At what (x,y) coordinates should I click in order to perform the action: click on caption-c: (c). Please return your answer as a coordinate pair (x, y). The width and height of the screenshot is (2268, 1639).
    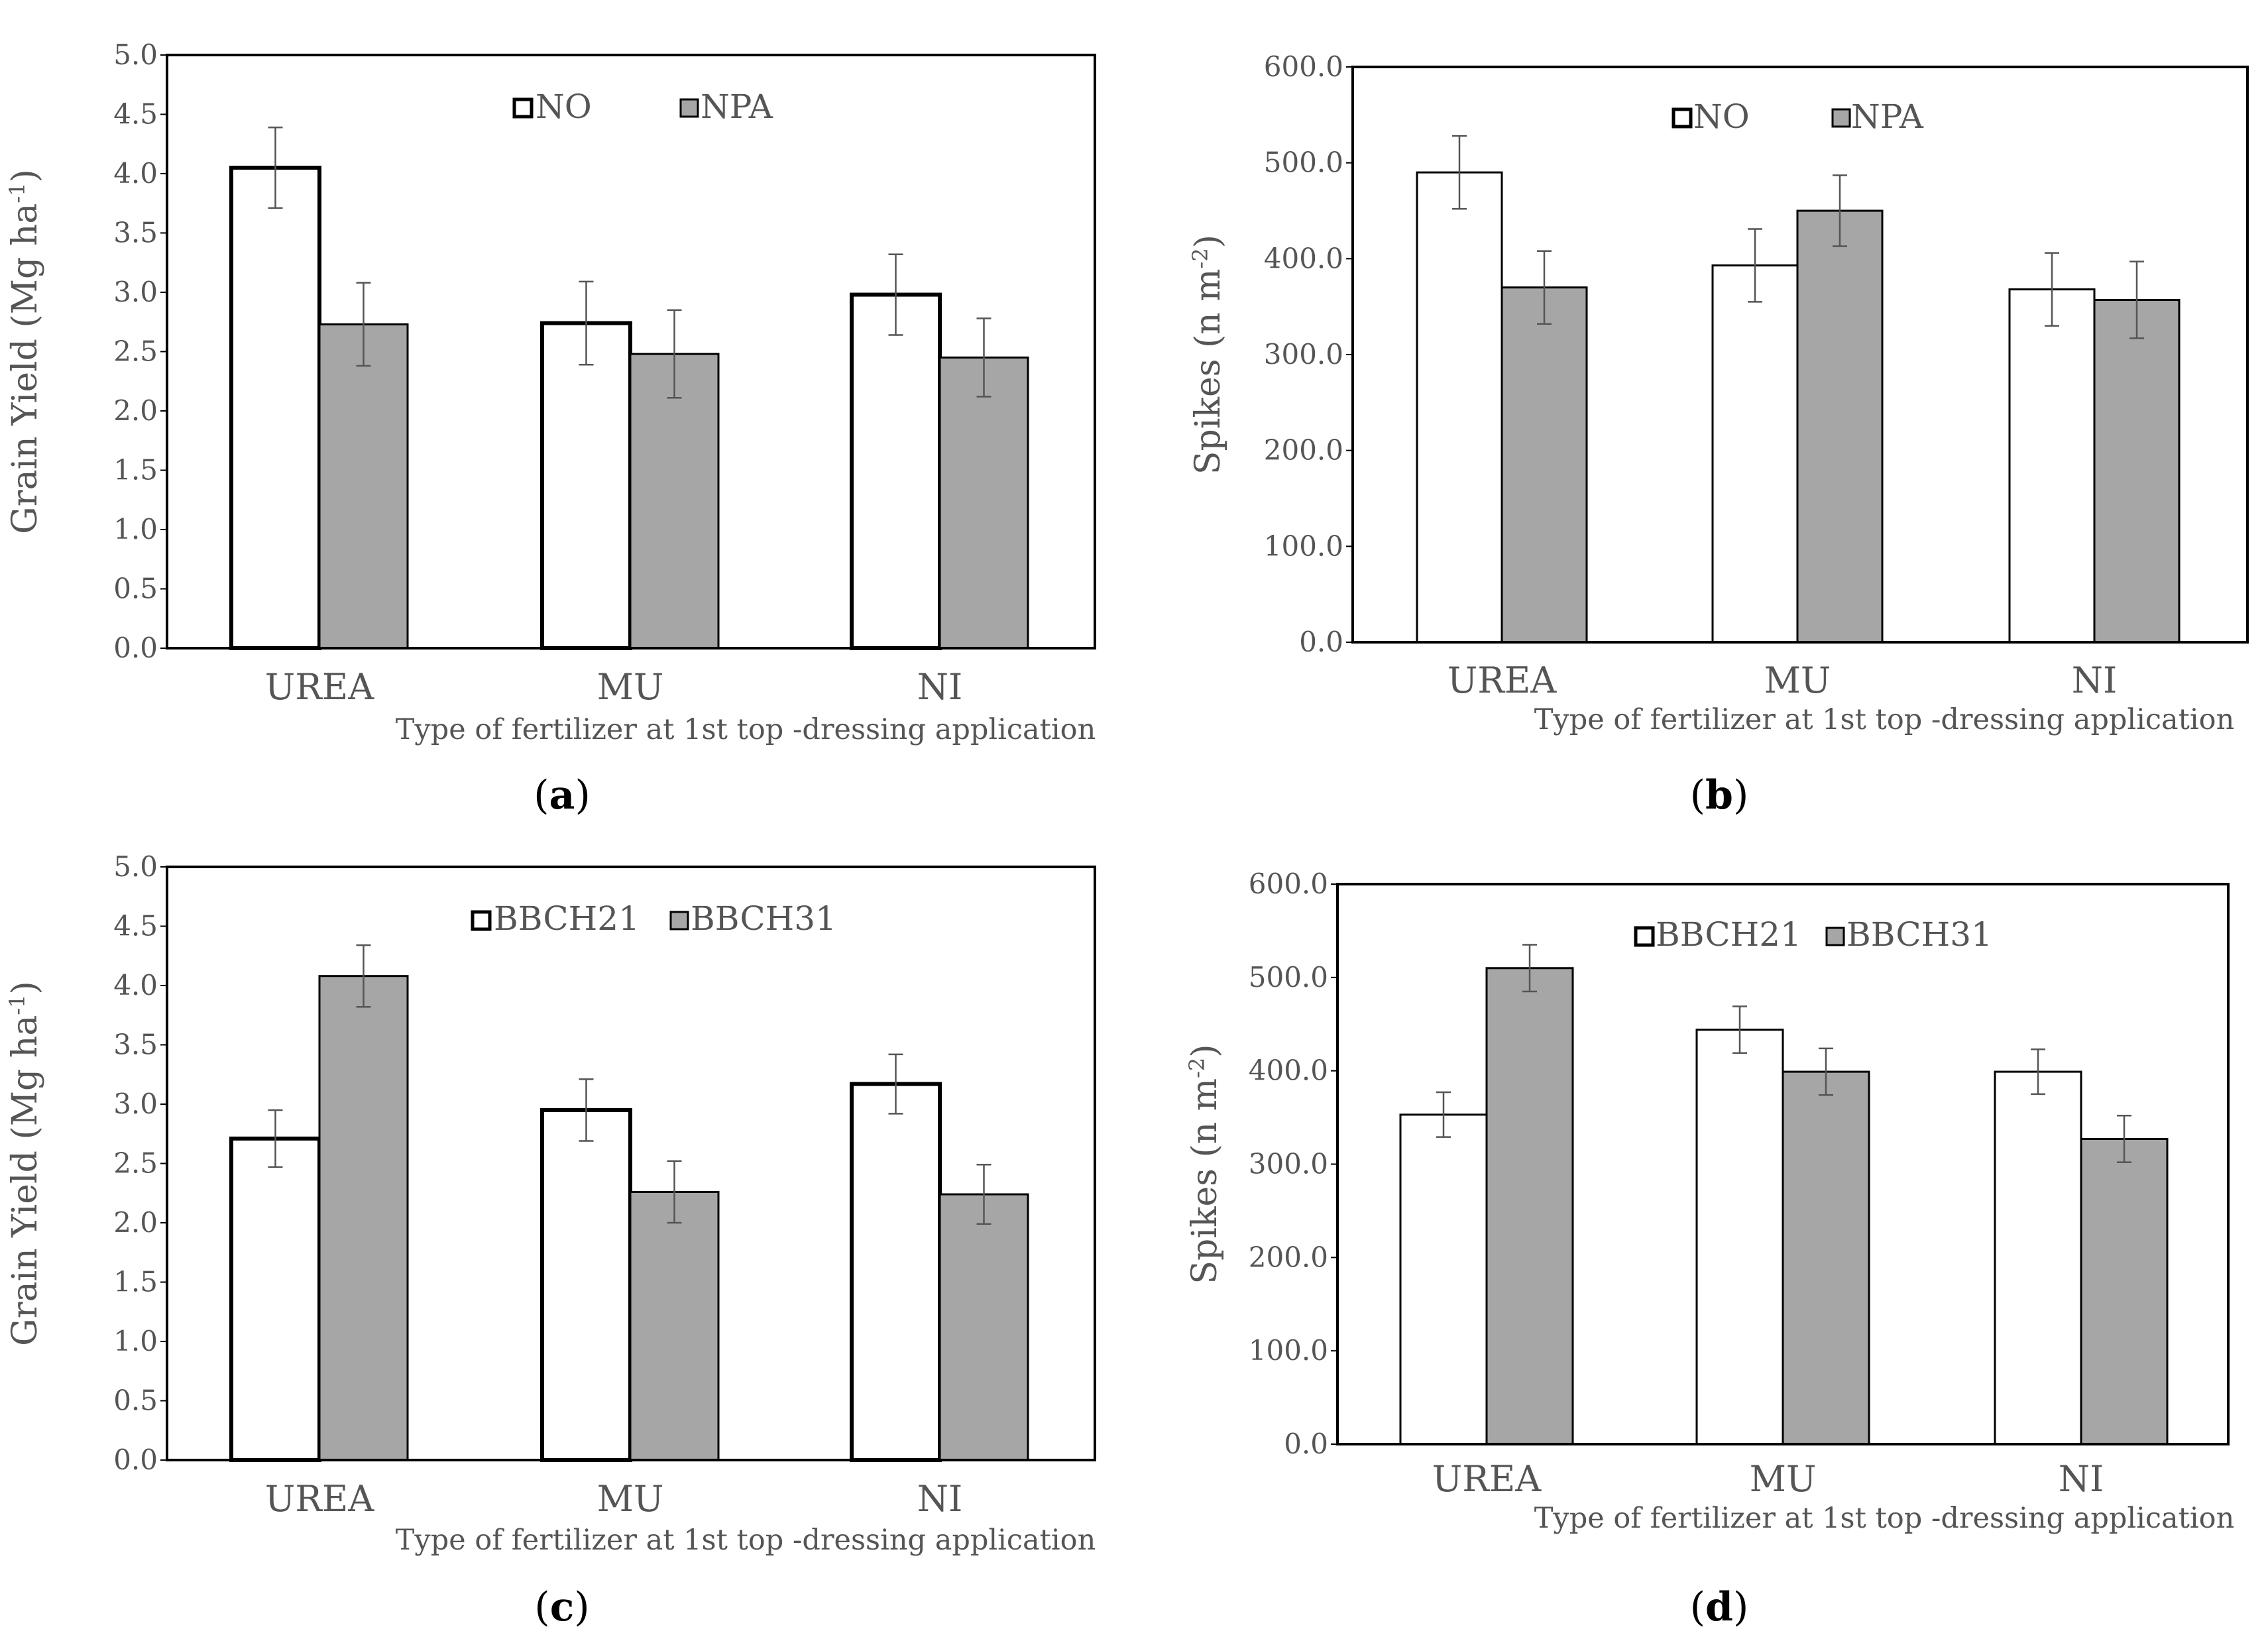
    Looking at the image, I should click on (561, 1607).